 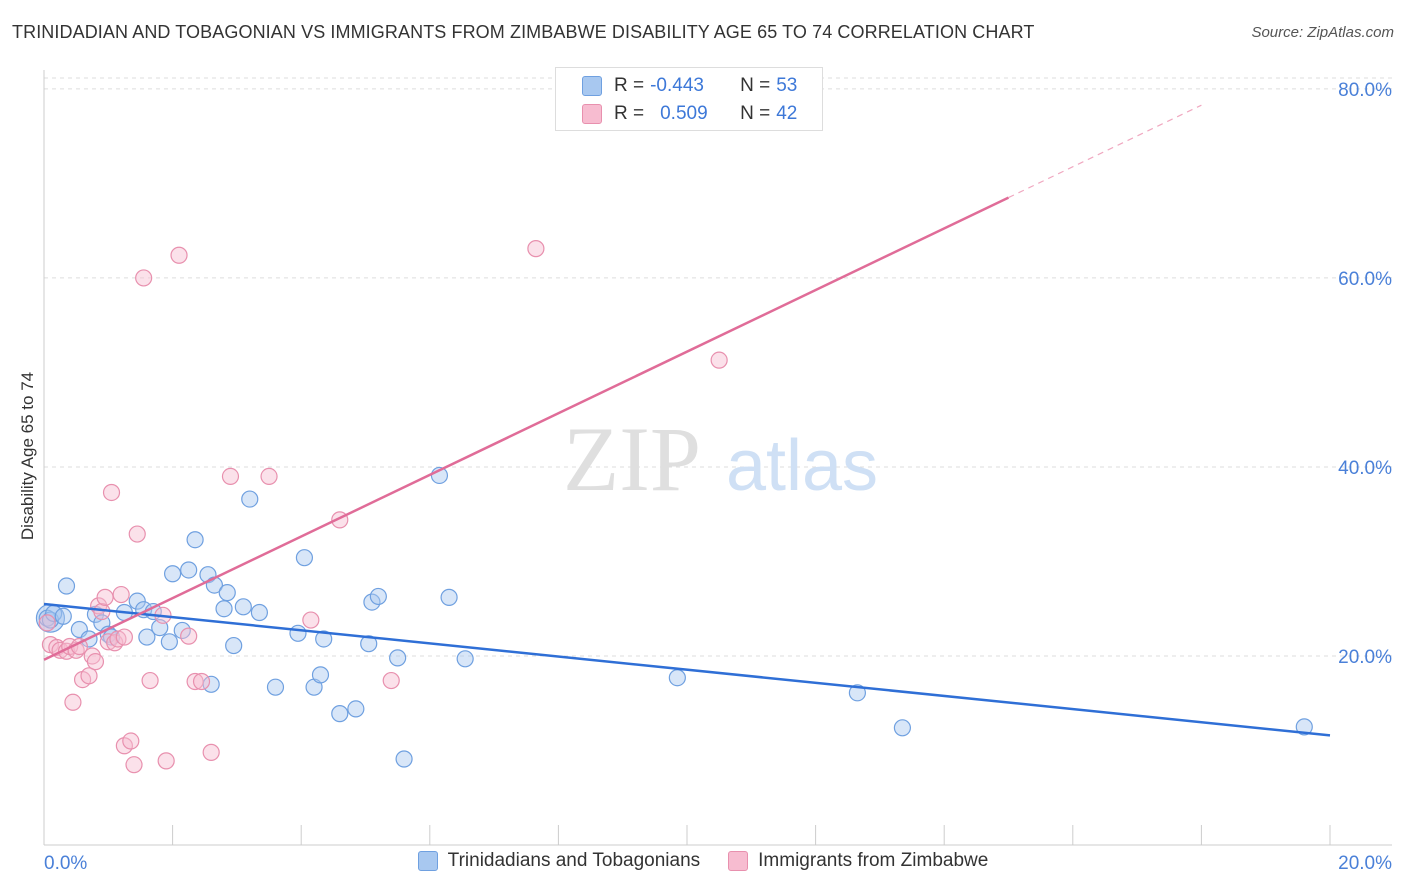 What do you see at coordinates (592, 114) in the screenshot?
I see `stats-swatch-zimbabwe` at bounding box center [592, 114].